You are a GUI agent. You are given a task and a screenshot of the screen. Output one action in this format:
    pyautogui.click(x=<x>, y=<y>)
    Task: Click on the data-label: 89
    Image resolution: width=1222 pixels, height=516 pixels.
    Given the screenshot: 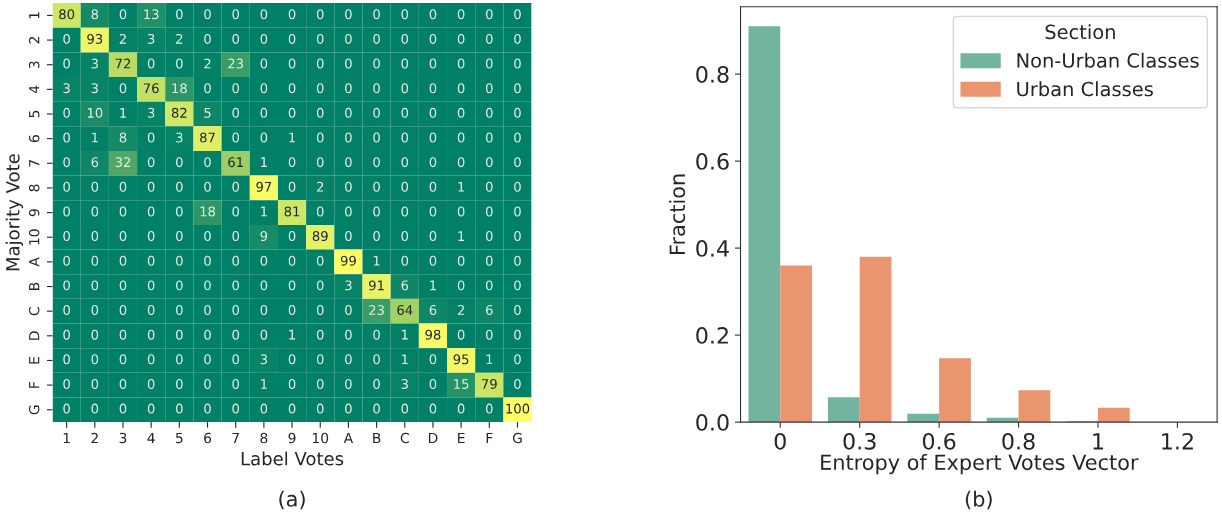 What is the action you would take?
    pyautogui.click(x=320, y=236)
    